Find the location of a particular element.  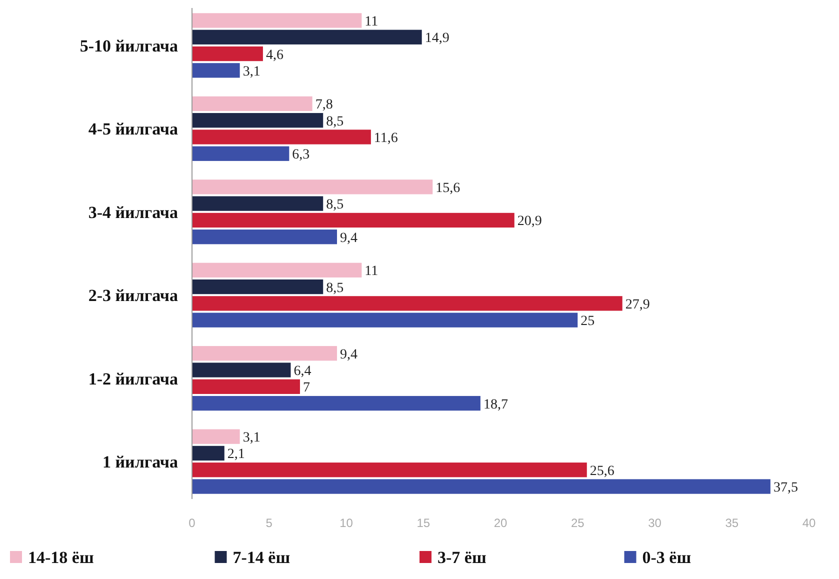

data-label: 27,9 is located at coordinates (637, 304).